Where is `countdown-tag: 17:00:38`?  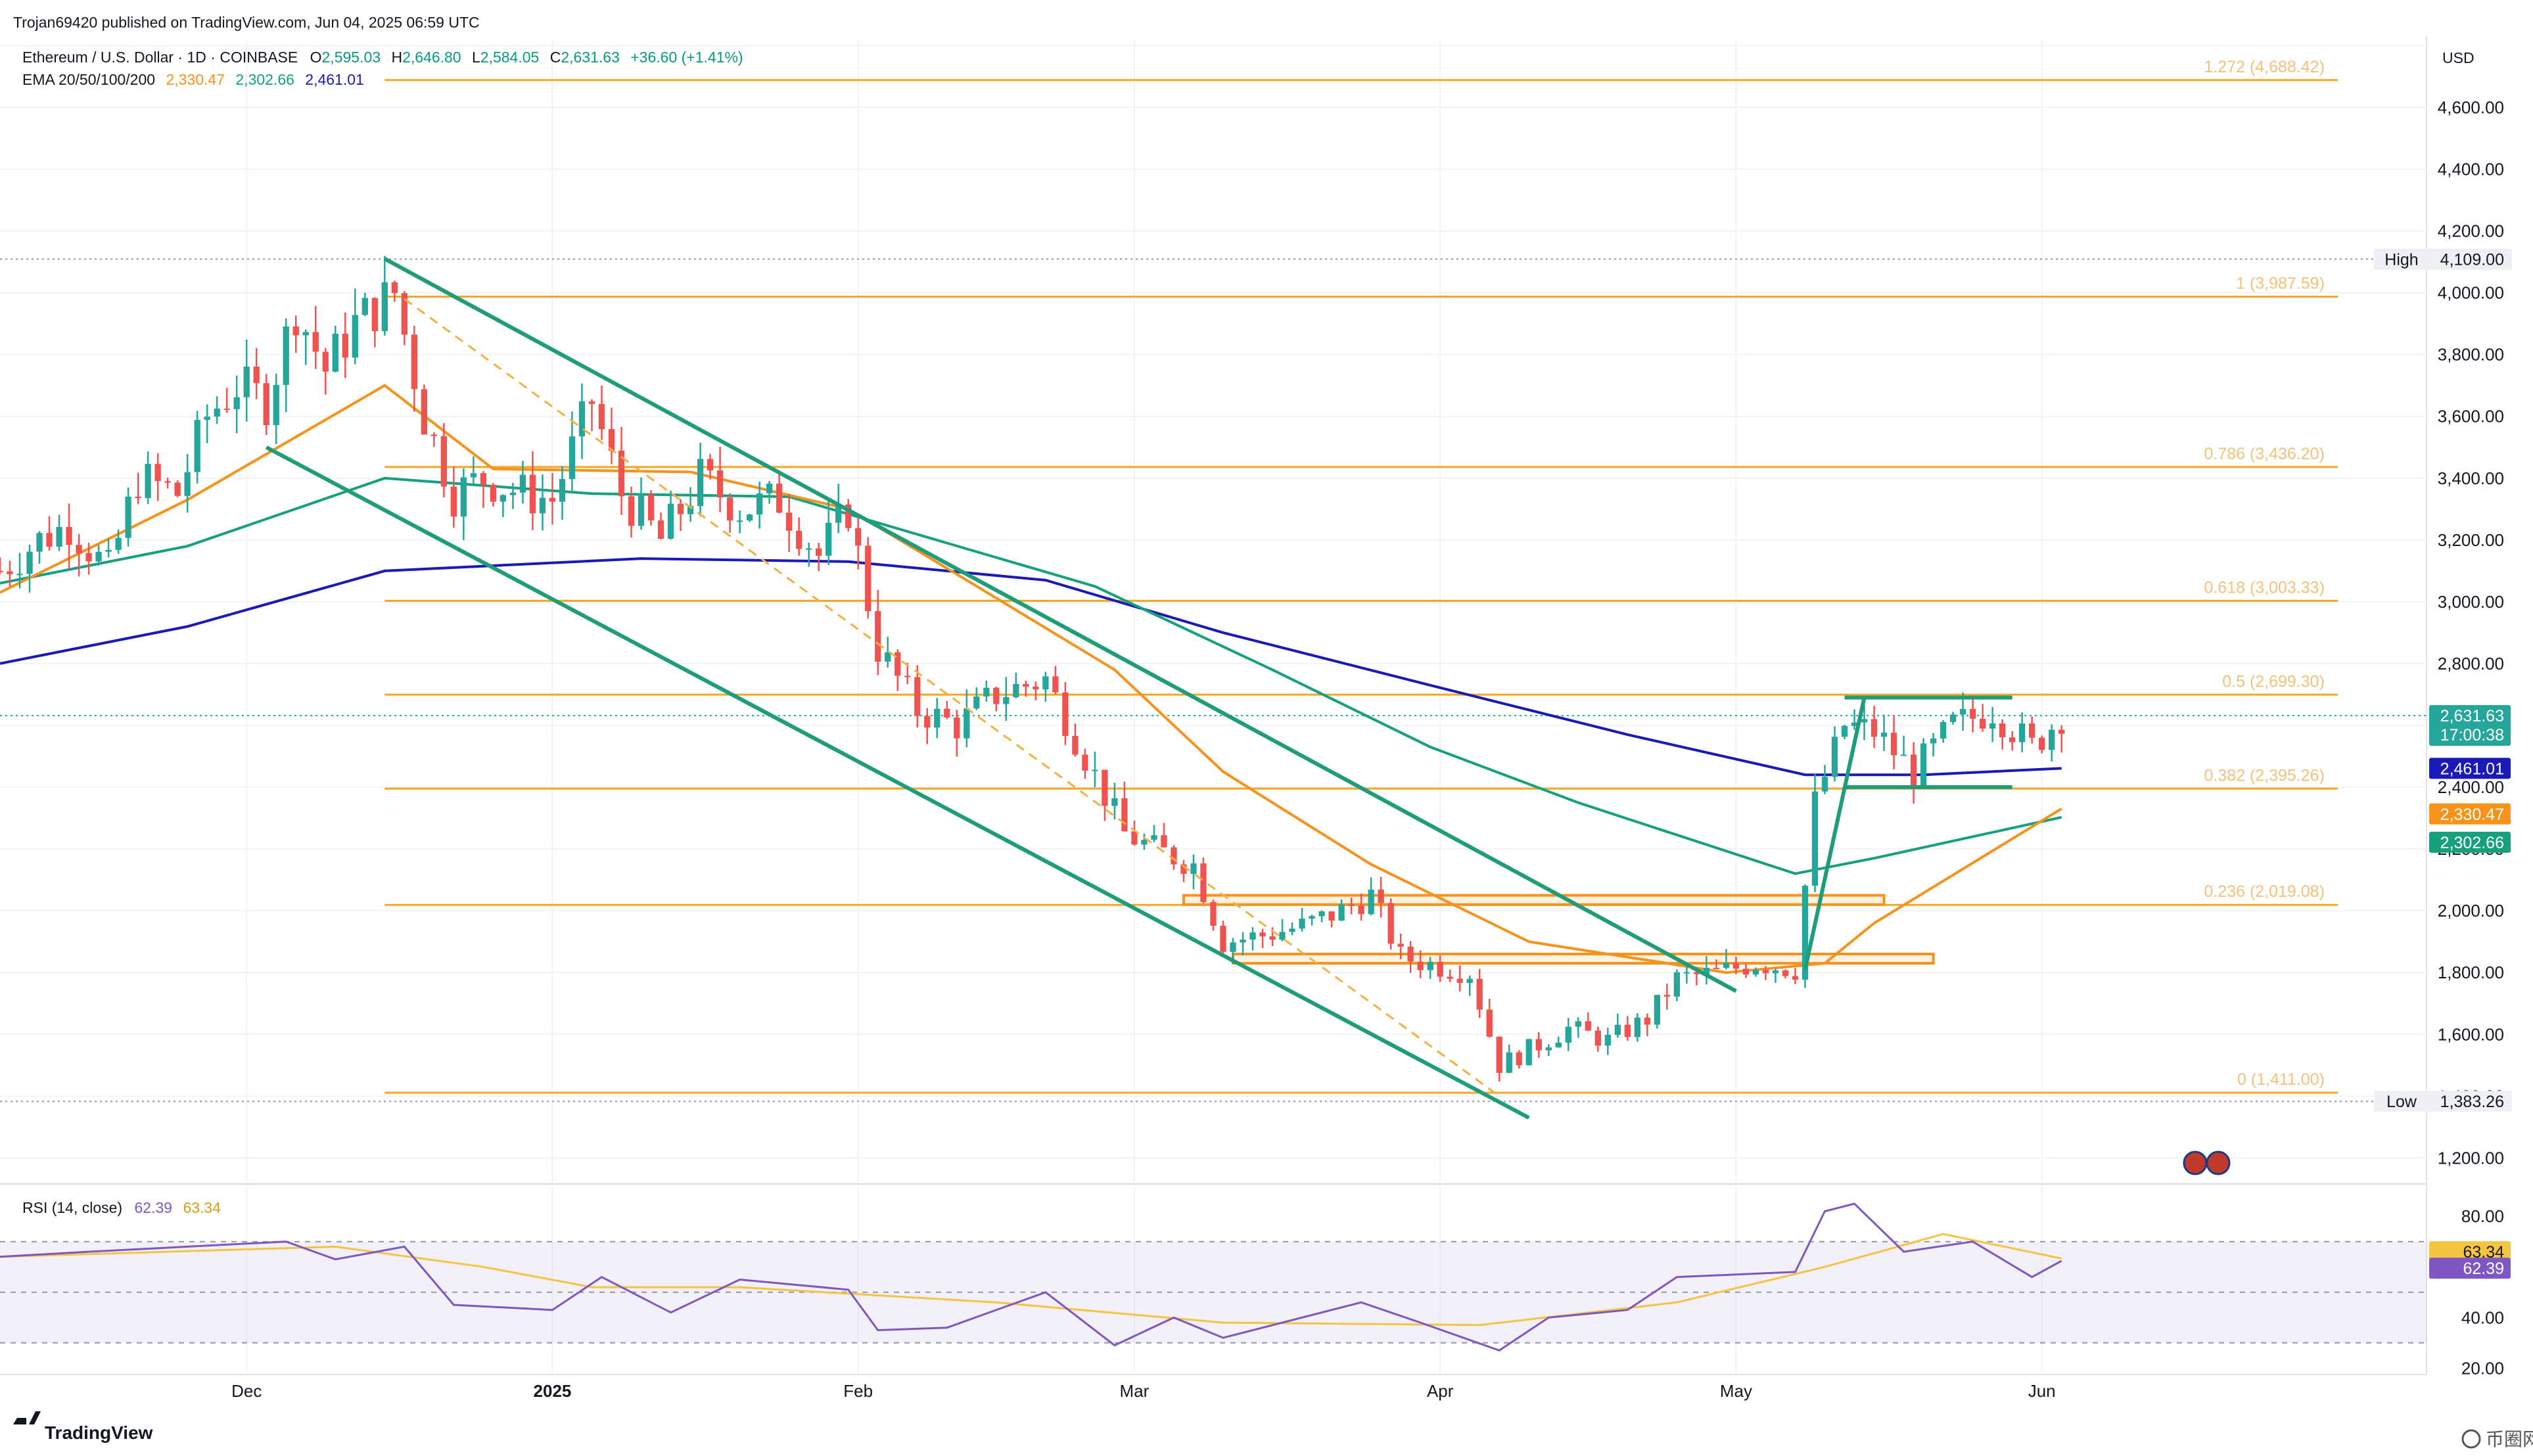
countdown-tag: 17:00:38 is located at coordinates (2472, 735).